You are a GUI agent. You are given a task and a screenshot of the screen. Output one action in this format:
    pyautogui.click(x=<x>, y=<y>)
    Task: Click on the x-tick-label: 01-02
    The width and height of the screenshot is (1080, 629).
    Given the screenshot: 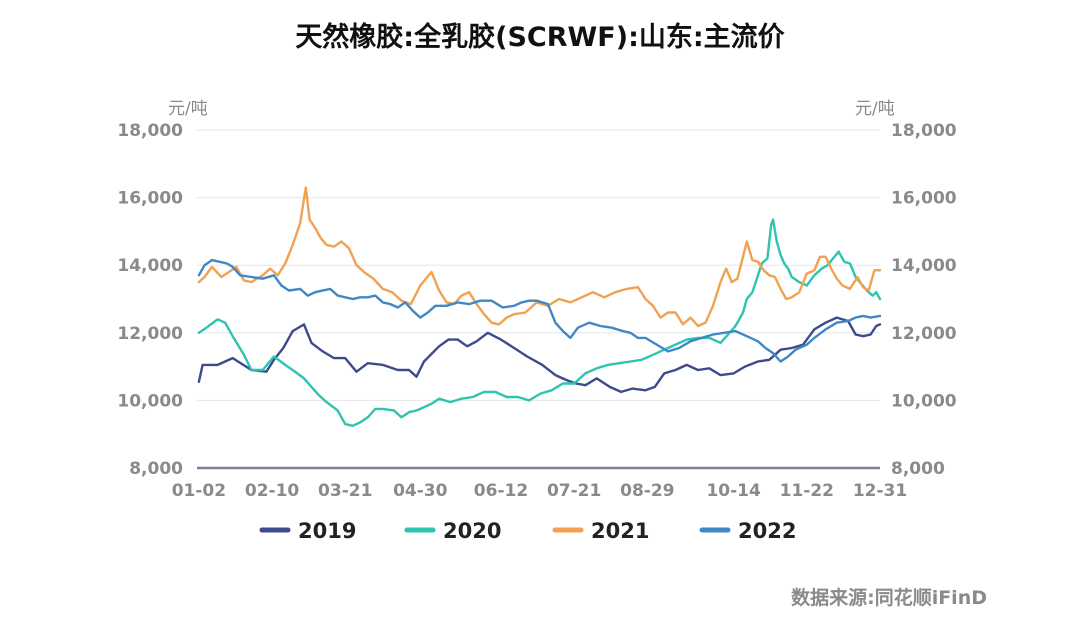 What is the action you would take?
    pyautogui.click(x=199, y=491)
    